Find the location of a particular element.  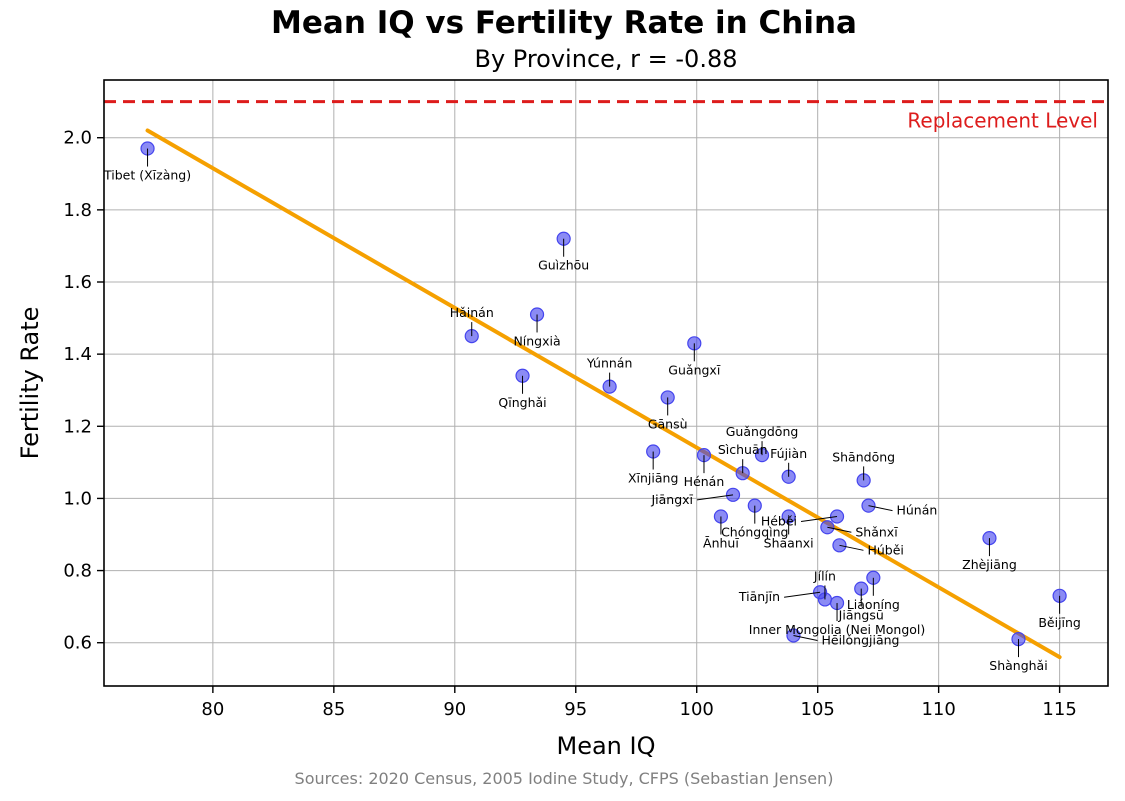

point-label: Jílín is located at coordinates (824, 575).